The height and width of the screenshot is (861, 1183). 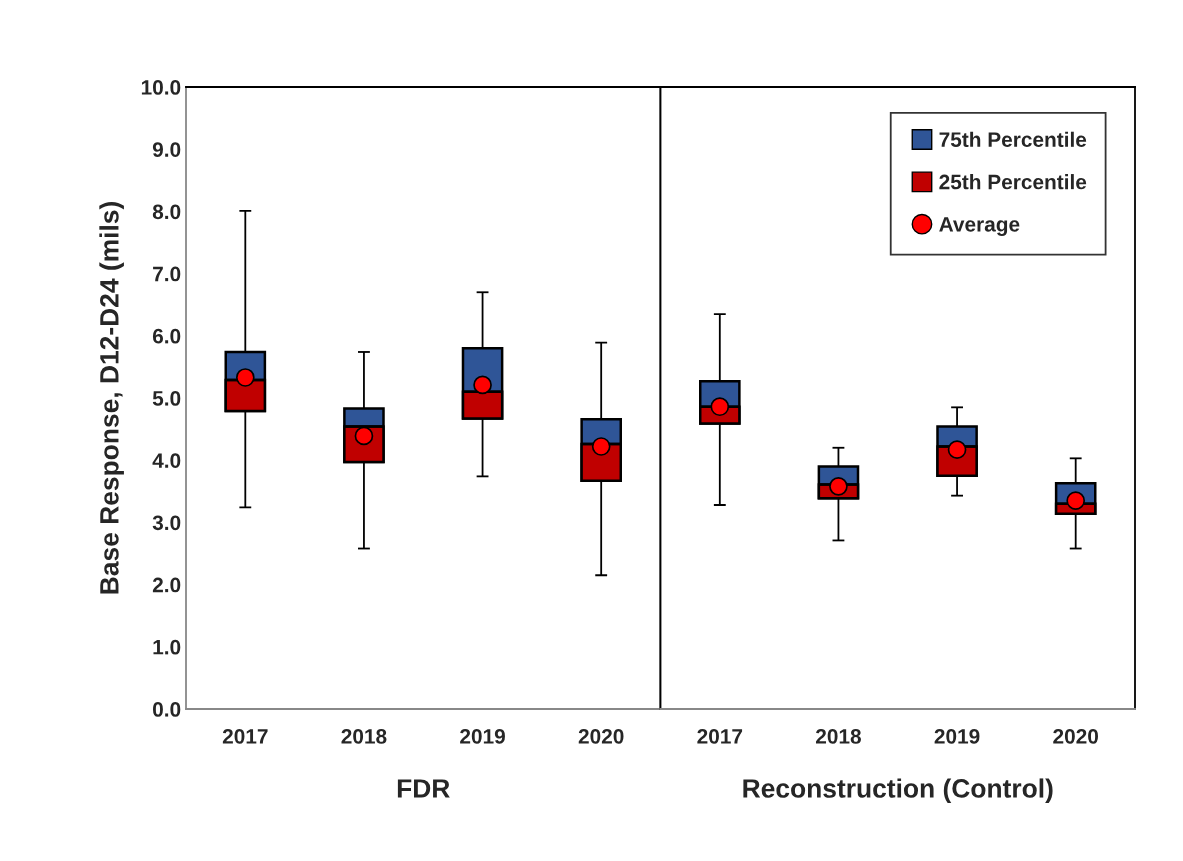 I want to click on y-tick-label: 6.0, so click(x=166, y=336).